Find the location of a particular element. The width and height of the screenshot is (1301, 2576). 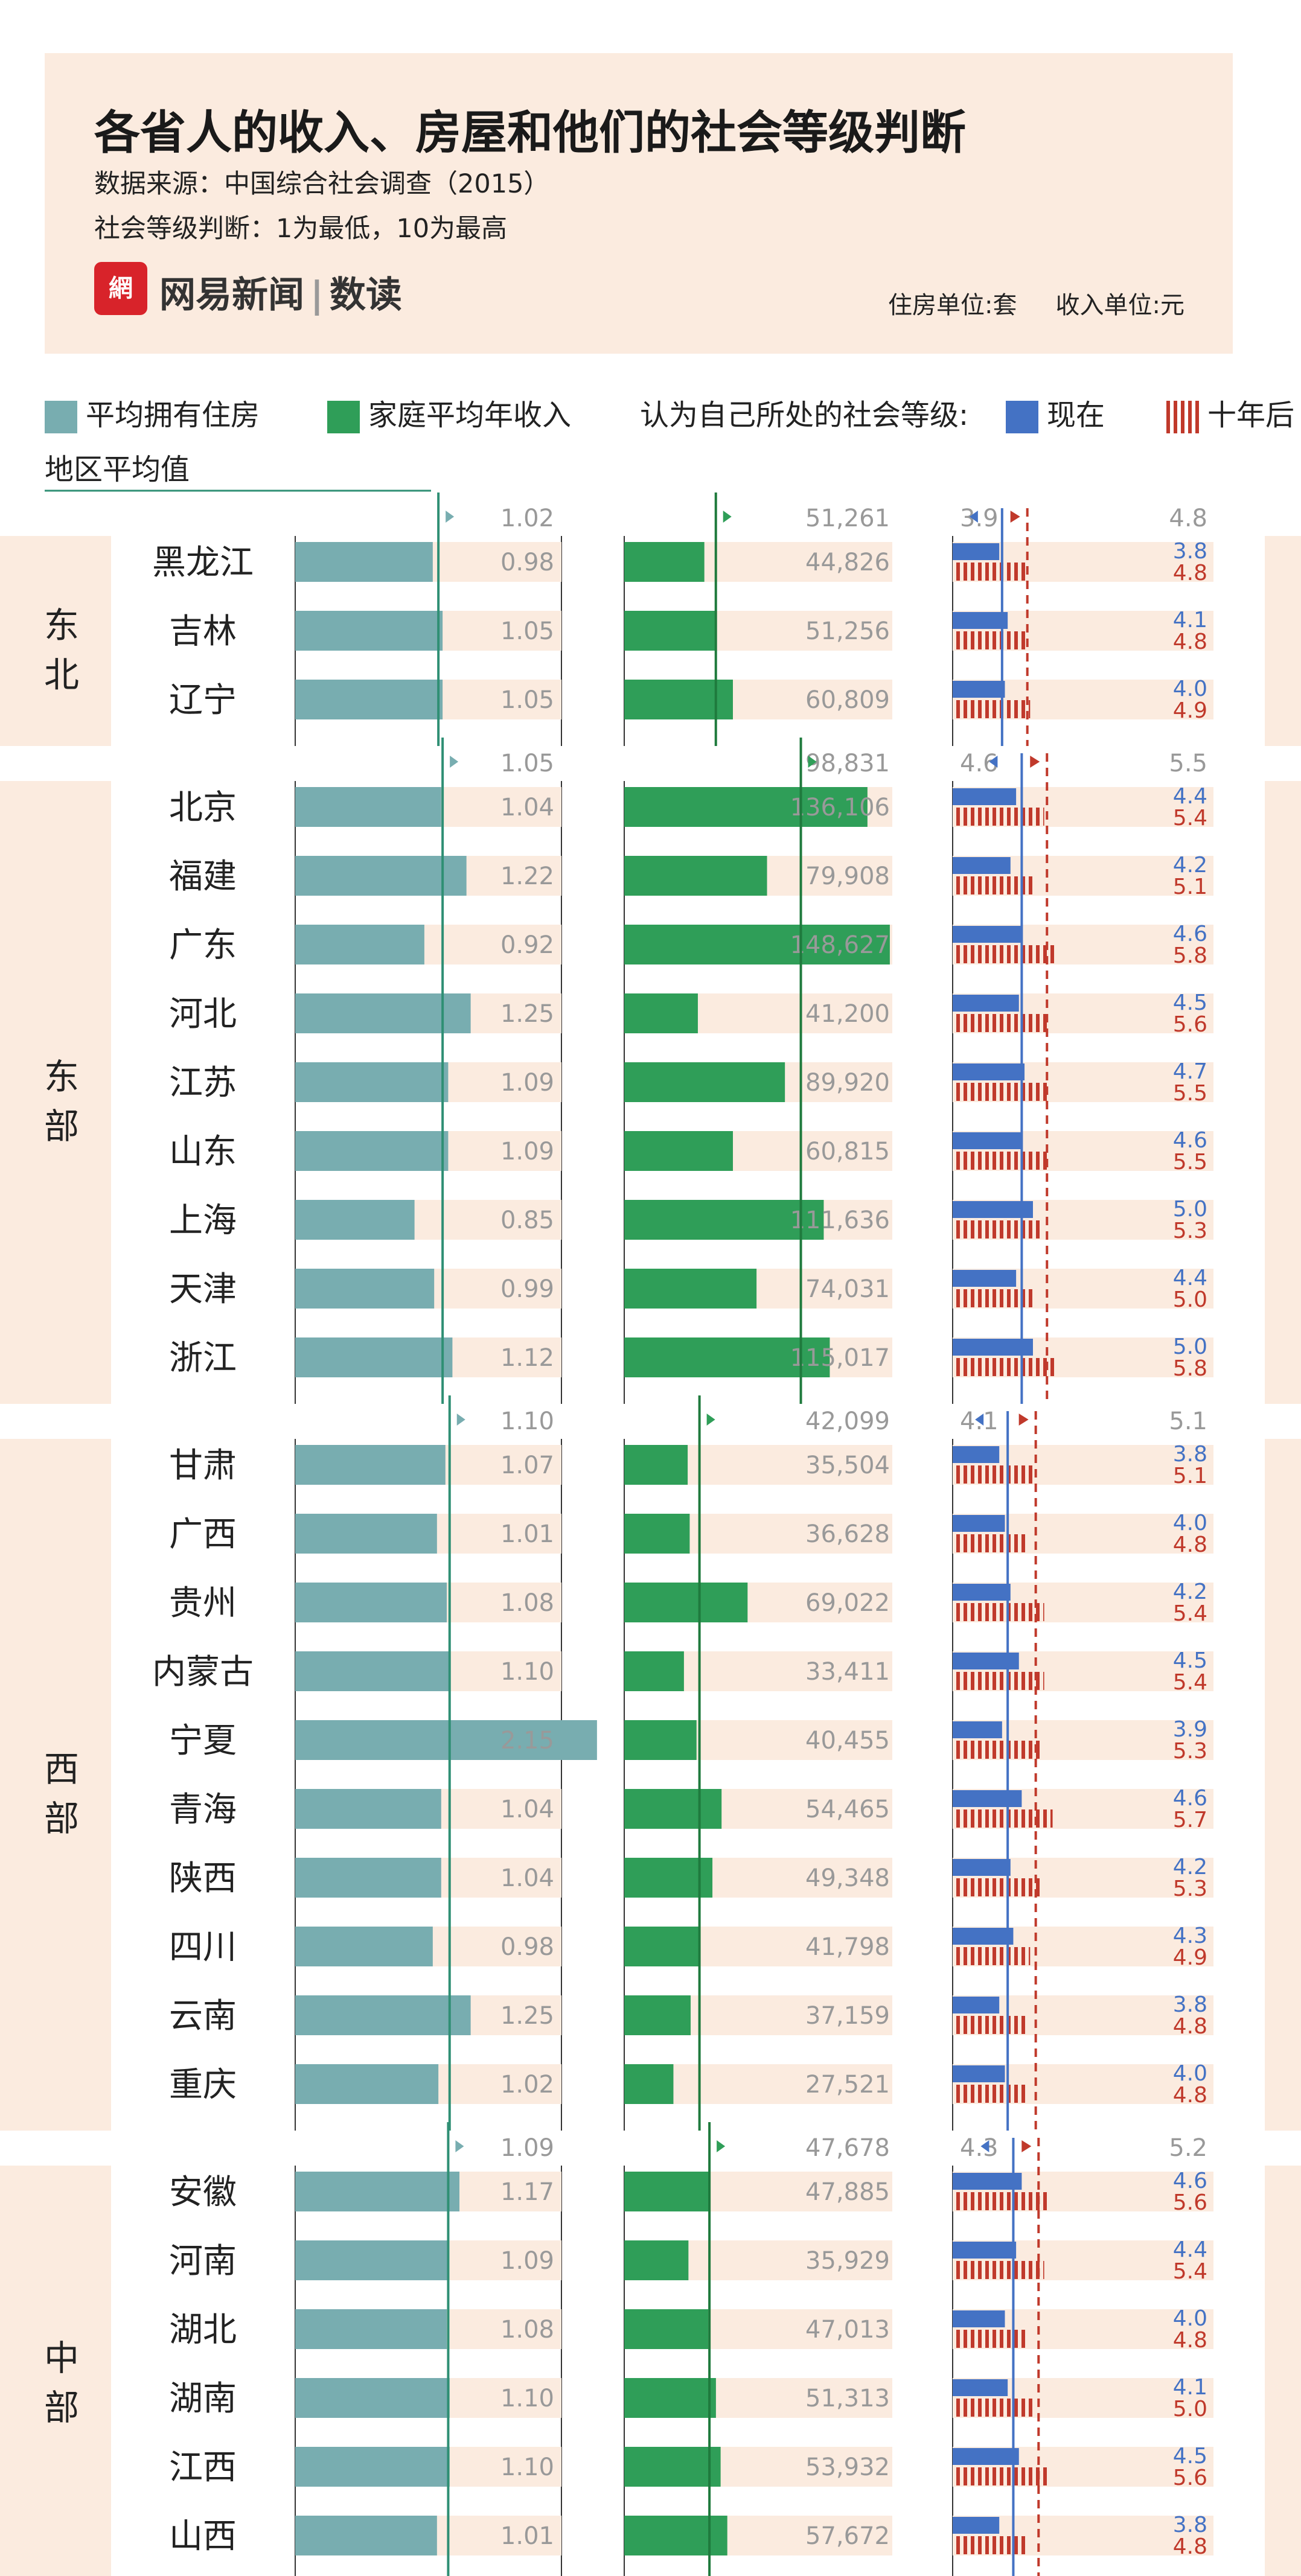

income-value: 111,636 is located at coordinates (840, 1220).